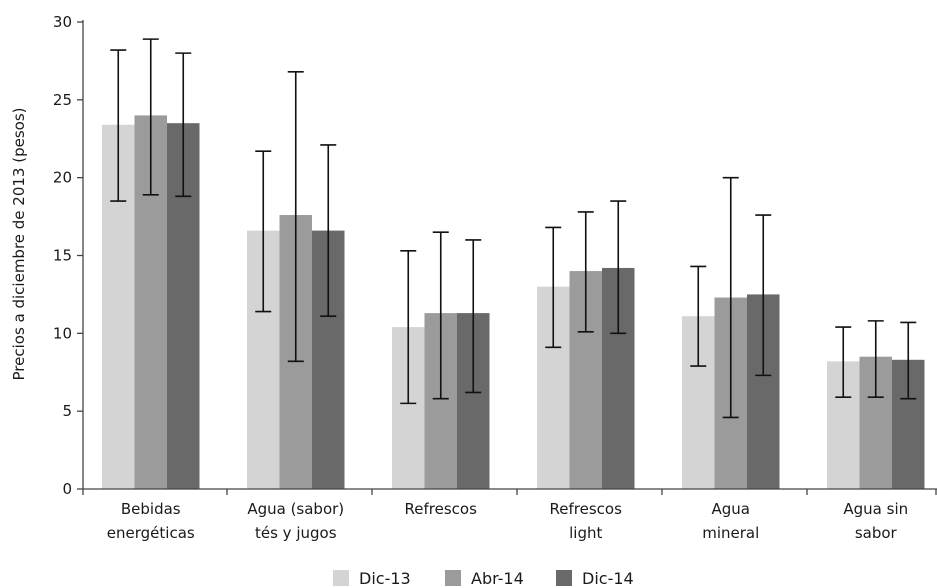 This screenshot has height=588, width=937. Describe the element at coordinates (151, 533) in the screenshot. I see `x-category-label-line: energéticas` at that location.